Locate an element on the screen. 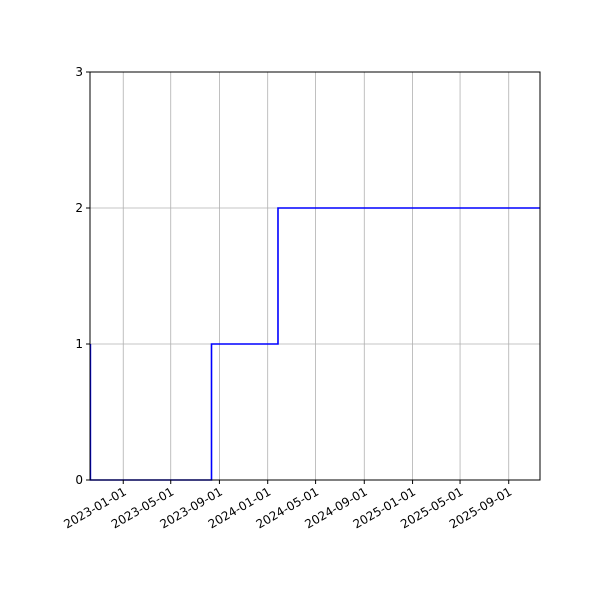 This screenshot has height=600, width=600. y-tick-label: 0 is located at coordinates (79, 480).